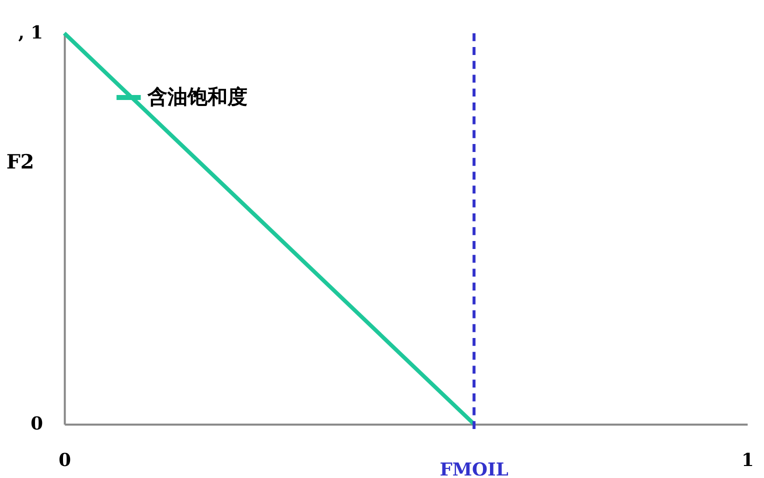 Image resolution: width=764 pixels, height=478 pixels. I want to click on y-axis-title: F2, so click(20, 161).